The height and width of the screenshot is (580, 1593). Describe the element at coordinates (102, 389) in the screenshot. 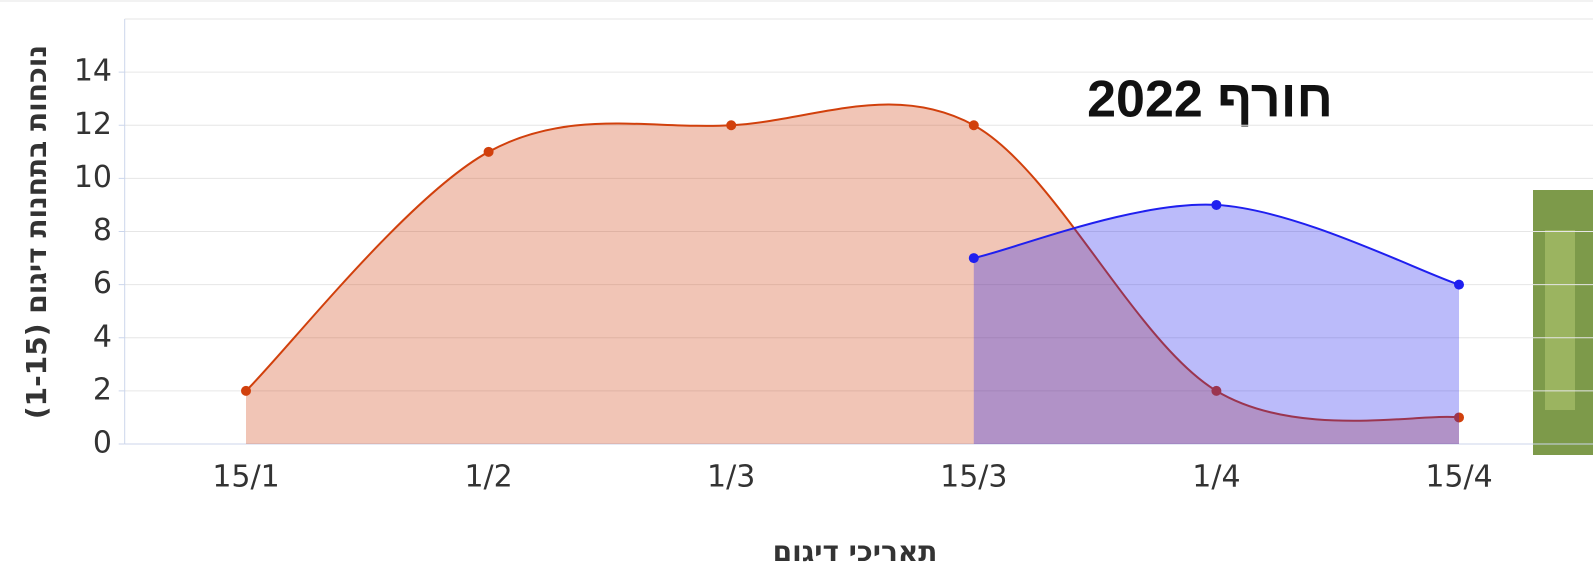

I see `y-tick-label: 2` at that location.